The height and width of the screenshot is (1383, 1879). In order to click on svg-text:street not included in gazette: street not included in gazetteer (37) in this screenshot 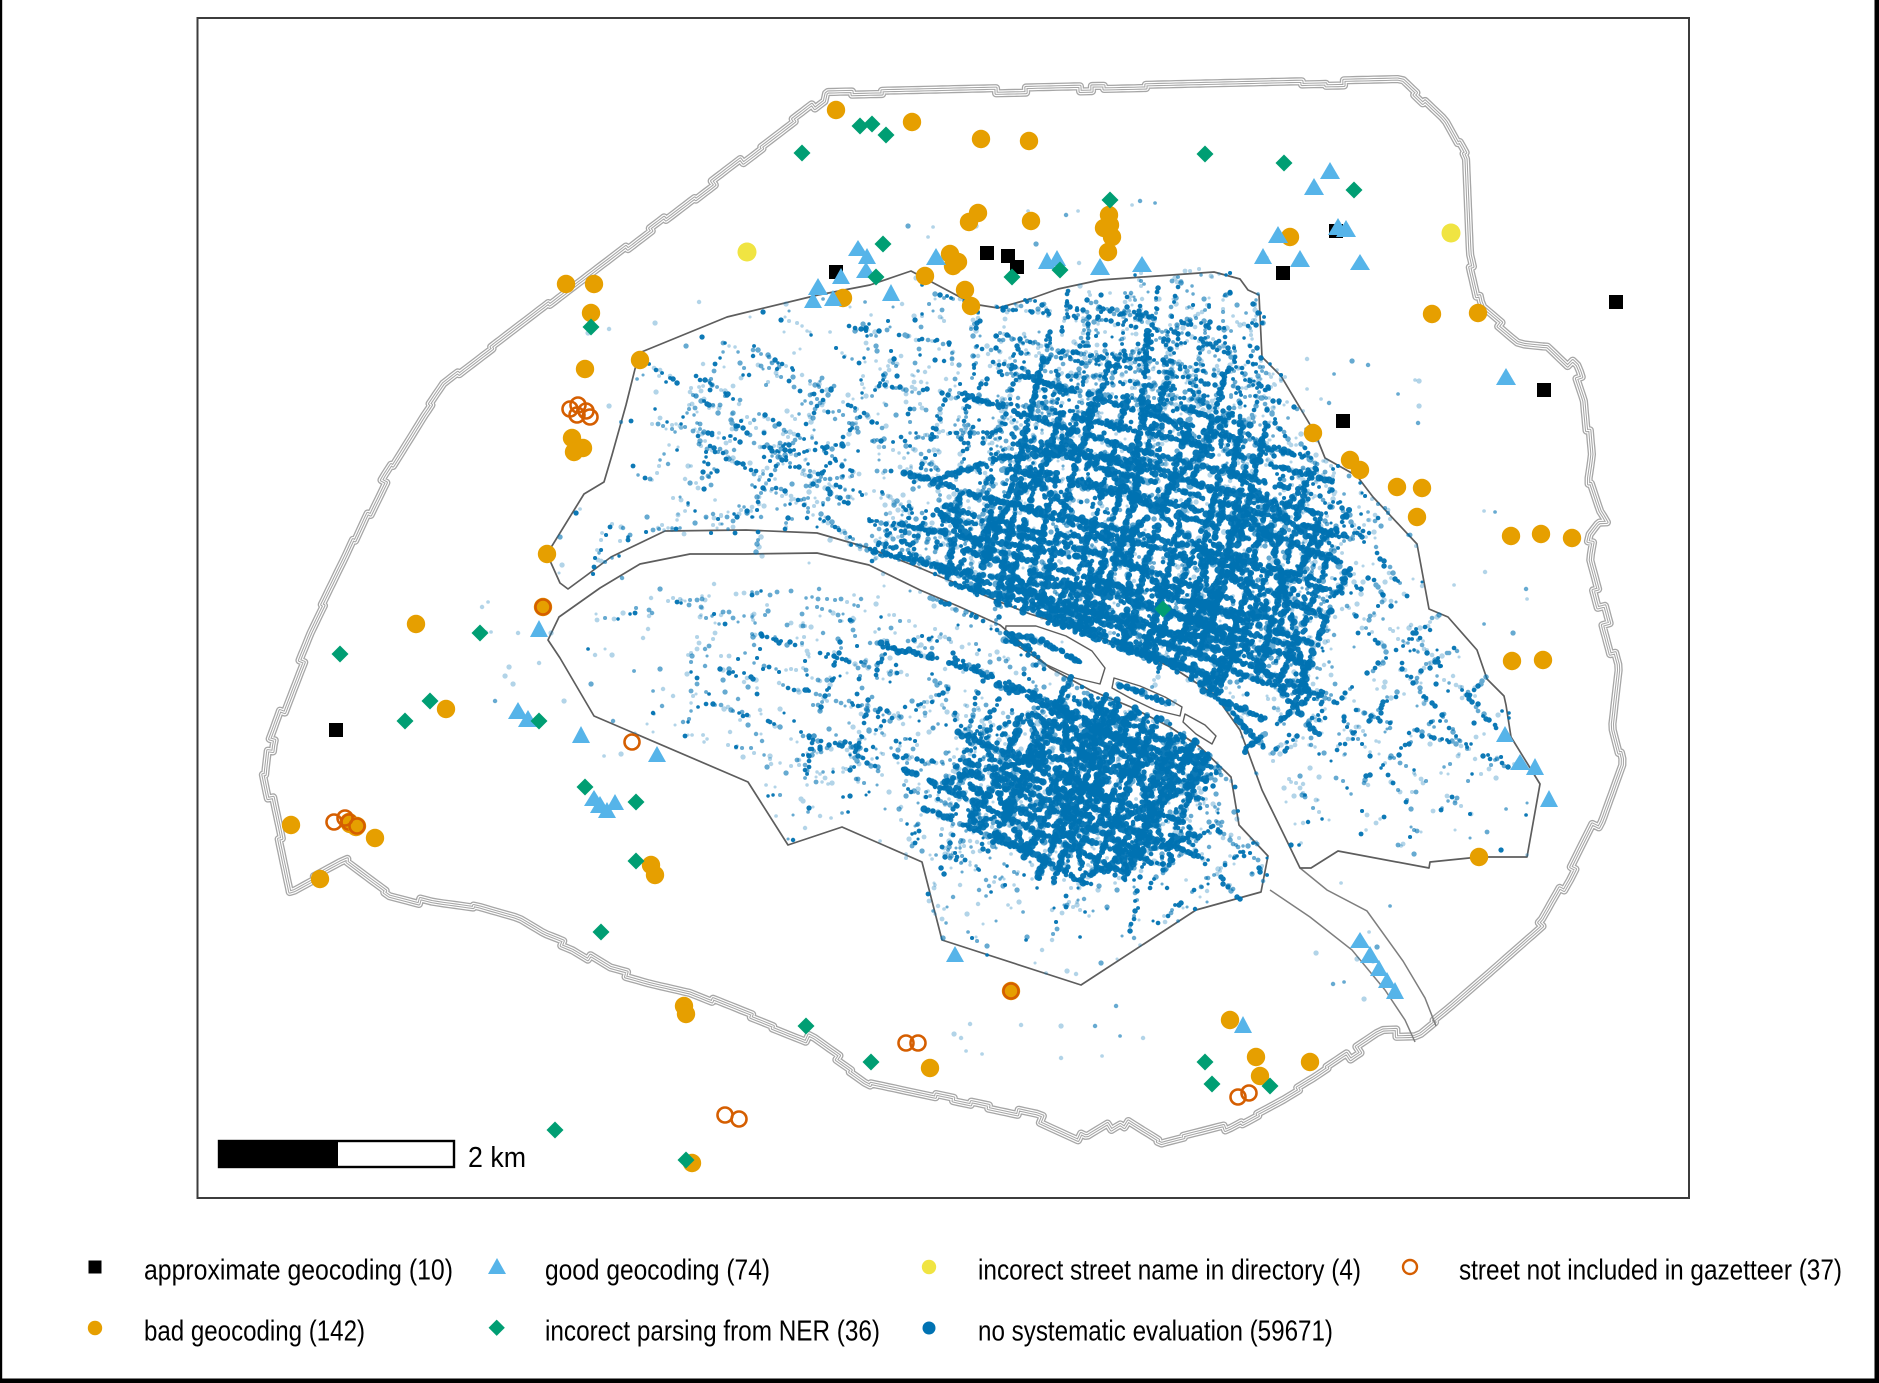, I will do `click(1650, 1271)`.